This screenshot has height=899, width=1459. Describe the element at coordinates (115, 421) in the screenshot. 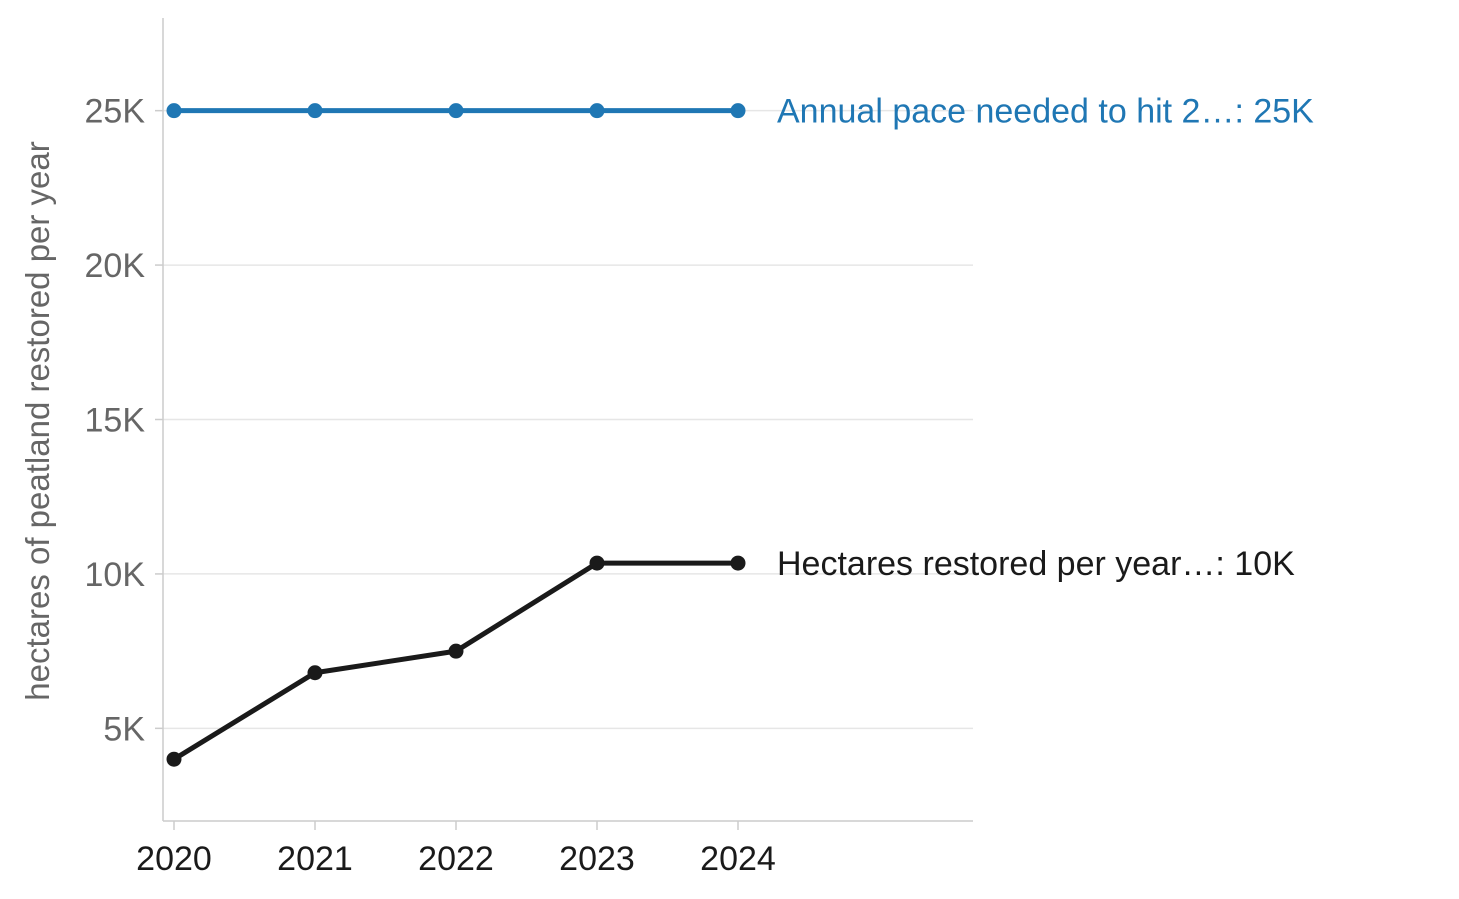

I see `y-tick-label: 15K` at that location.